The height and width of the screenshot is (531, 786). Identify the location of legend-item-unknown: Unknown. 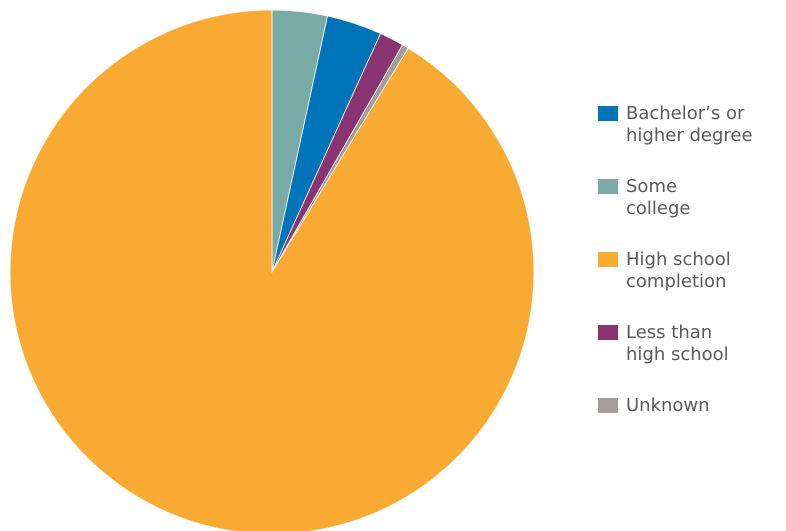
(692, 431).